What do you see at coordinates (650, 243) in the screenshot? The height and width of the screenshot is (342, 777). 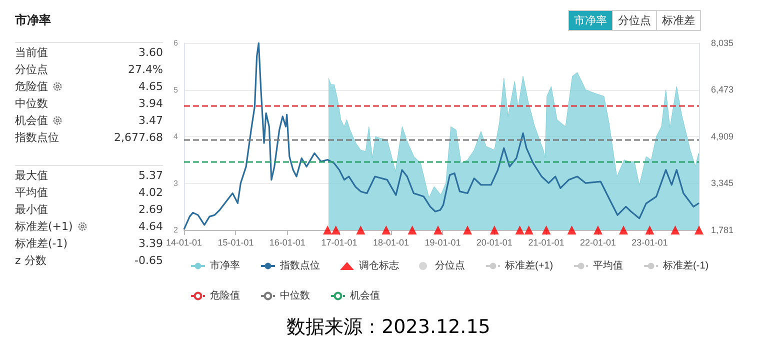 I see `x-tick-label: 23-01-01` at bounding box center [650, 243].